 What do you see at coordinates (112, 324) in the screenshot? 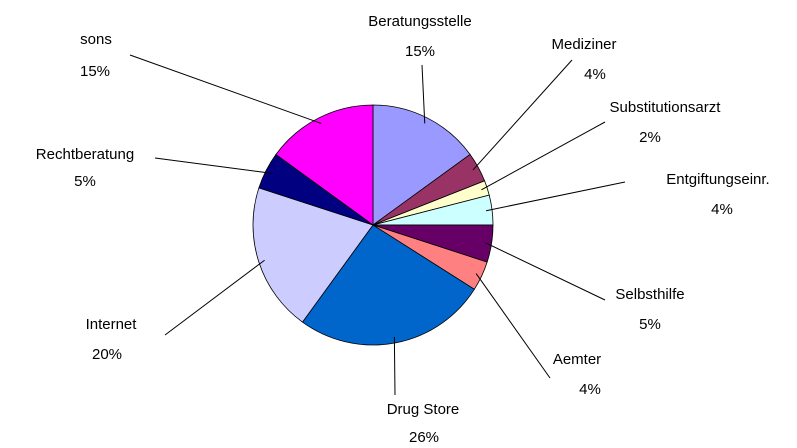
I see `slice-label: Internet` at bounding box center [112, 324].